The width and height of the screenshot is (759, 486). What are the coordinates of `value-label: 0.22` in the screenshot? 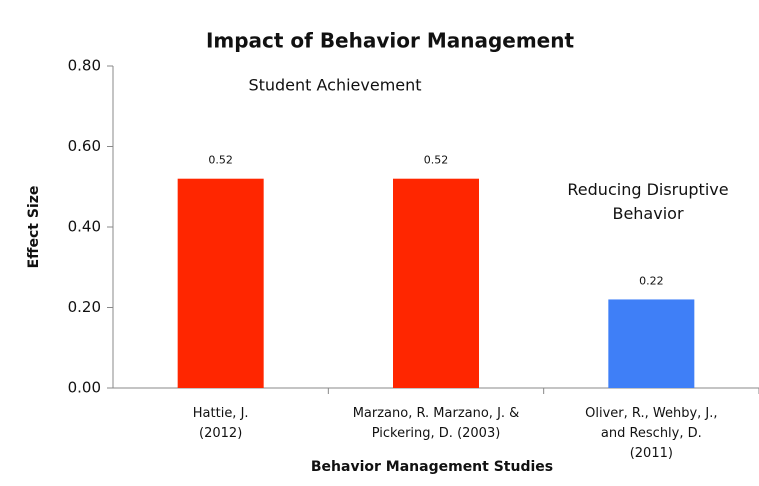 It's located at (651, 280).